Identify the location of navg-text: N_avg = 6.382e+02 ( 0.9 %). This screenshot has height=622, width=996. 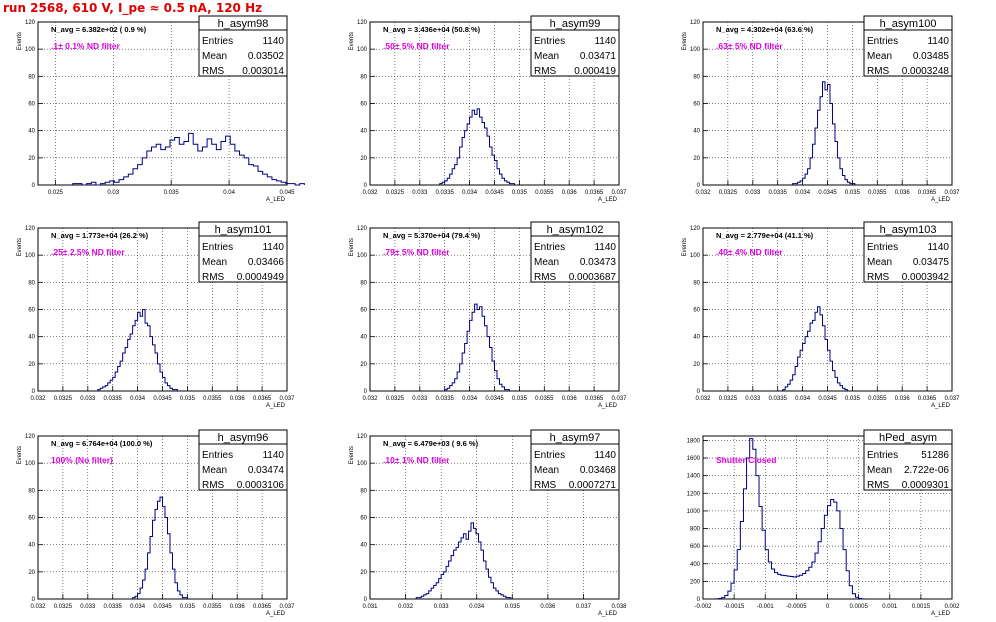
(99, 29).